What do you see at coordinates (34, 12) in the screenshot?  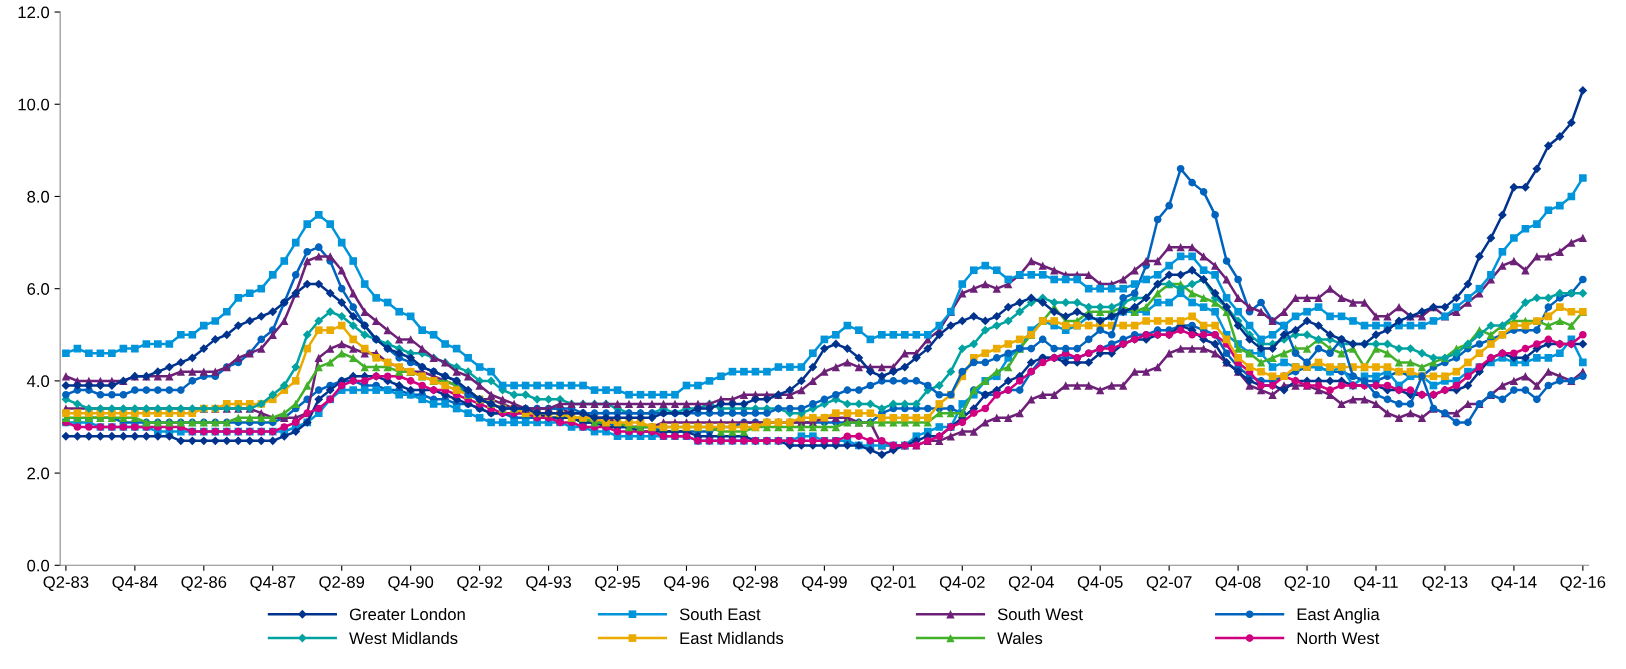 I see `y-tick-label: 12.0` at bounding box center [34, 12].